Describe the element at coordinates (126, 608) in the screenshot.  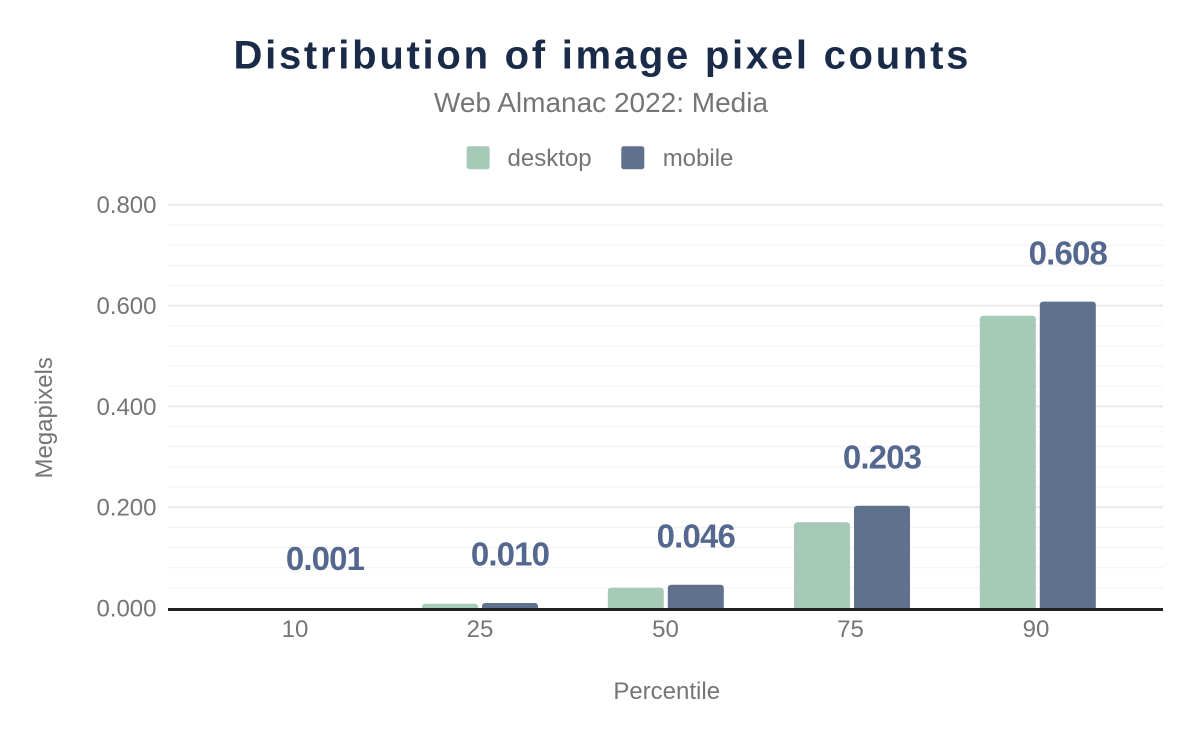
I see `svg-text: 0.000` at that location.